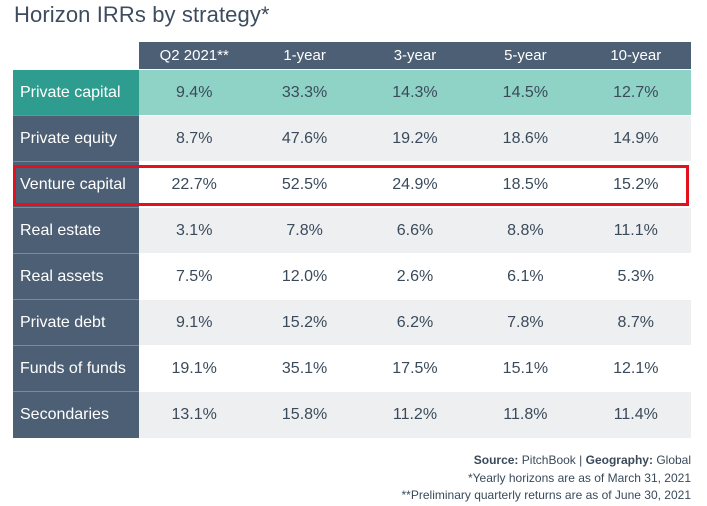  Describe the element at coordinates (142, 14) in the screenshot. I see `chart-title: Horizon IRRs by strategy*` at that location.